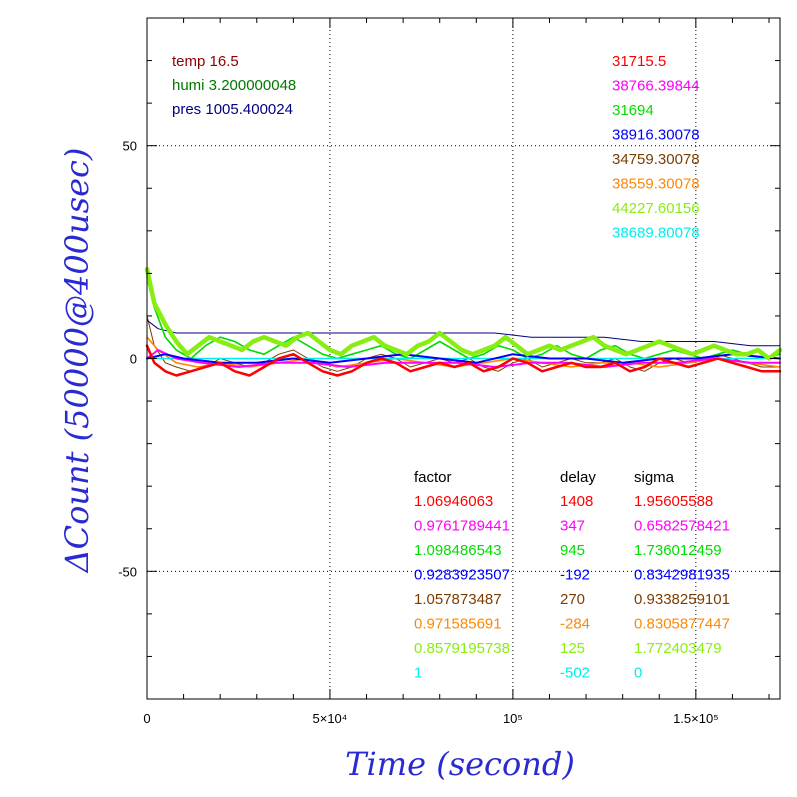 The image size is (797, 797). I want to click on table-delay: -284, so click(575, 624).